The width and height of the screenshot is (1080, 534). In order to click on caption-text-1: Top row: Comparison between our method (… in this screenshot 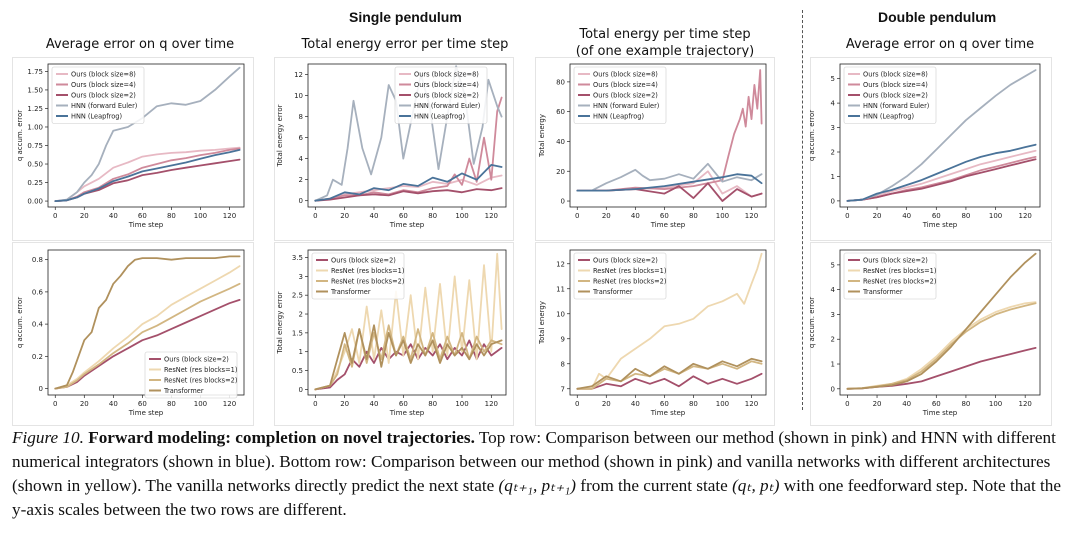, I will do `click(534, 461)`.